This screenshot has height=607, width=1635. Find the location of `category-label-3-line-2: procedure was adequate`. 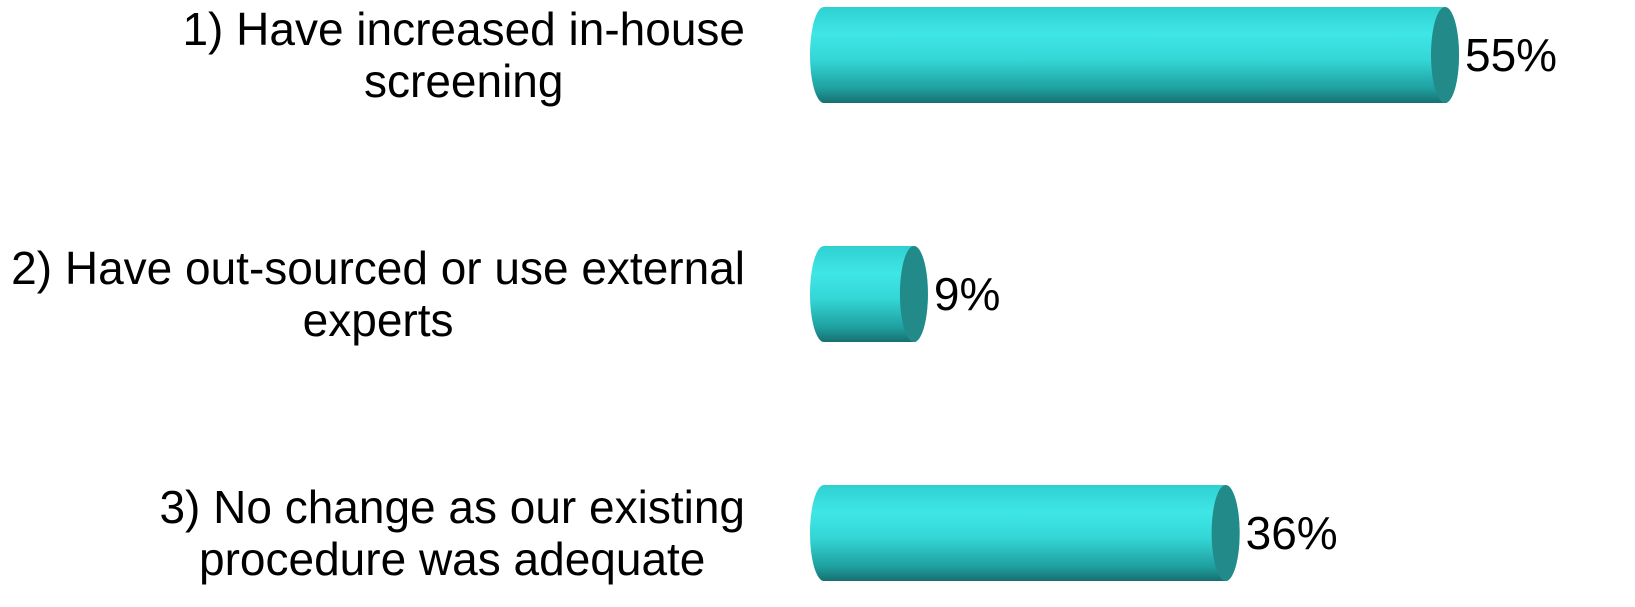

category-label-3-line-2: procedure was adequate is located at coordinates (452, 559).